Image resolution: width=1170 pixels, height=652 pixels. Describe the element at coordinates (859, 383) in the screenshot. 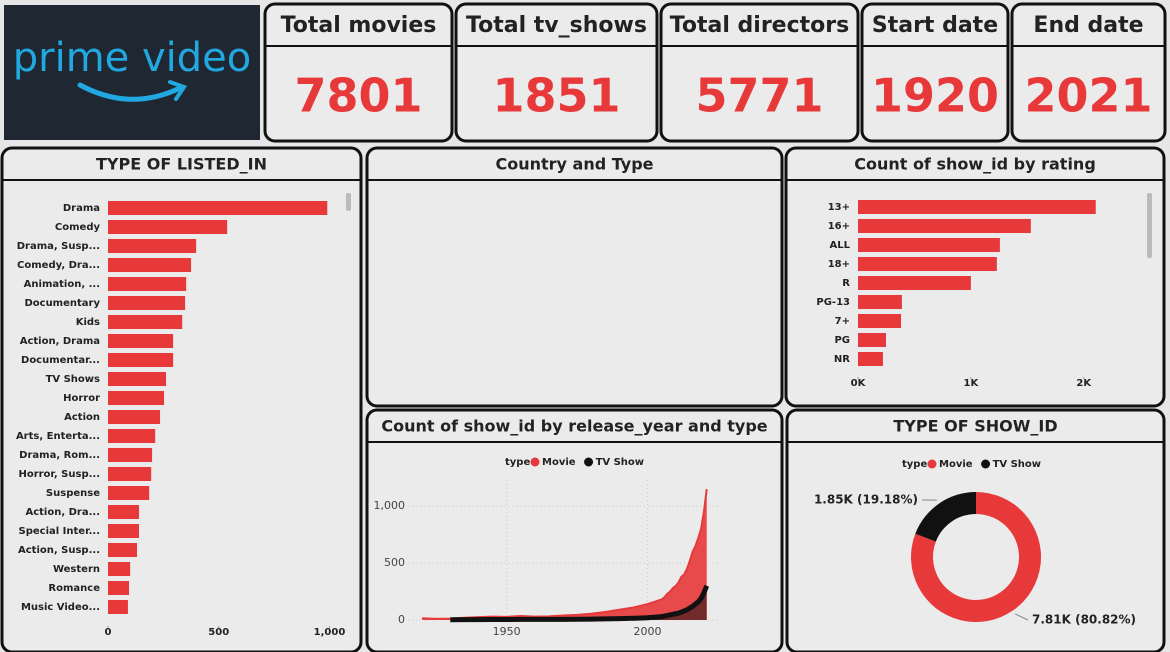

I see `x-tick-label: 0K` at that location.